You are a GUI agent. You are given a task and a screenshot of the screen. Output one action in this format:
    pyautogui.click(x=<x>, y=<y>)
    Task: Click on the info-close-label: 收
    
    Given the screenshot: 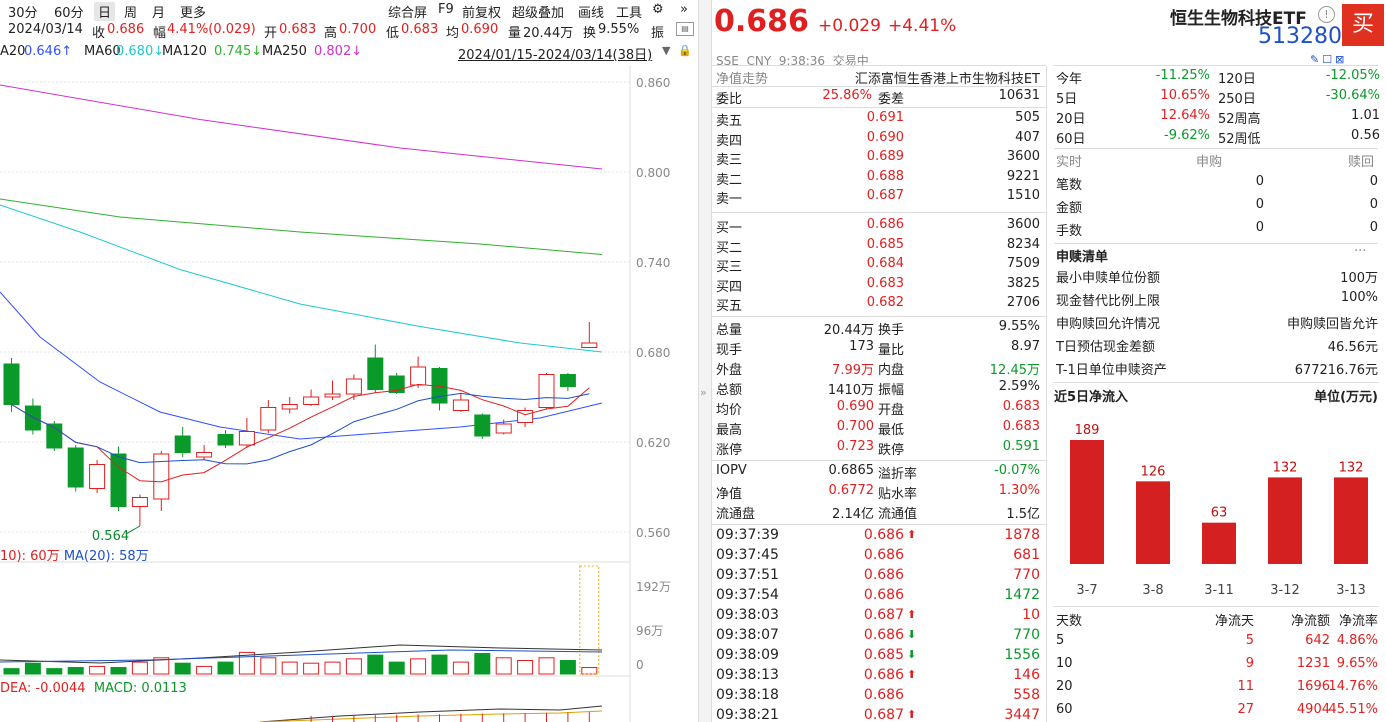 What is the action you would take?
    pyautogui.click(x=99, y=33)
    